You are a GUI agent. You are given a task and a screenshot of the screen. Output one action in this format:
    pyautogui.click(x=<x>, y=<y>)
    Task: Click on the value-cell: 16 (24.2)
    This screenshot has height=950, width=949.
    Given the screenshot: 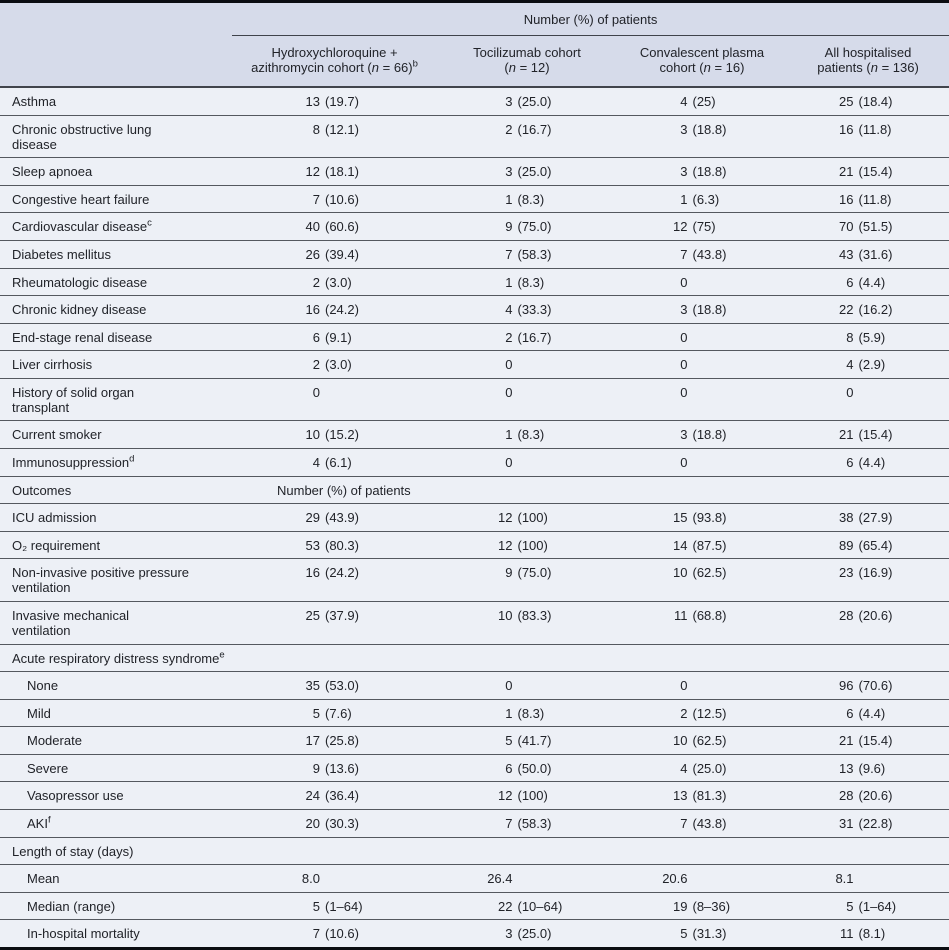 What is the action you would take?
    pyautogui.click(x=334, y=309)
    